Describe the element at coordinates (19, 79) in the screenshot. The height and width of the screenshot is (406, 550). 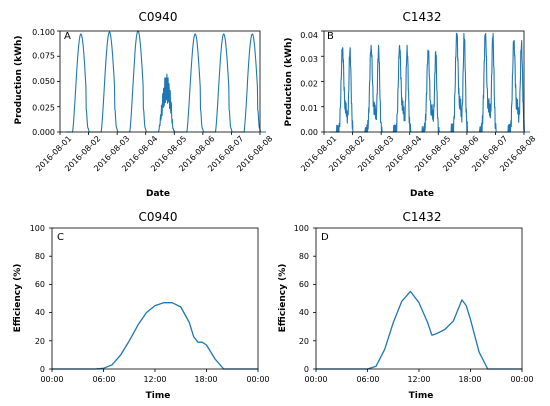
I see `panel-a-ylabel: Production (kWh)` at that location.